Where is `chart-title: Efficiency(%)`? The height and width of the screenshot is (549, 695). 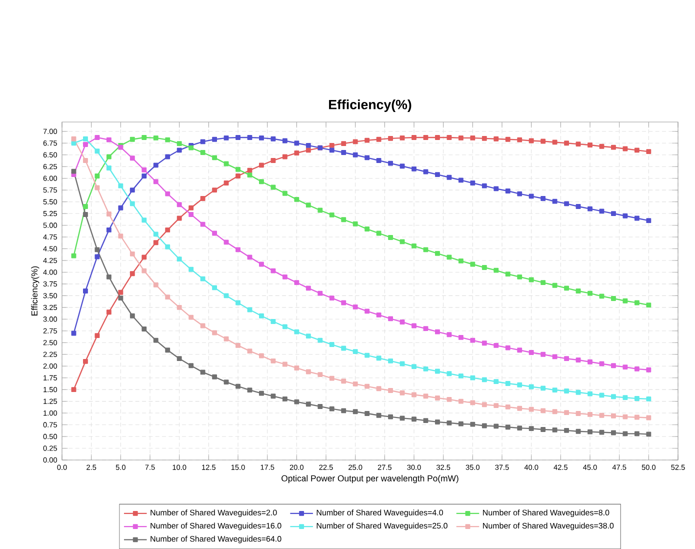 chart-title: Efficiency(%) is located at coordinates (370, 105).